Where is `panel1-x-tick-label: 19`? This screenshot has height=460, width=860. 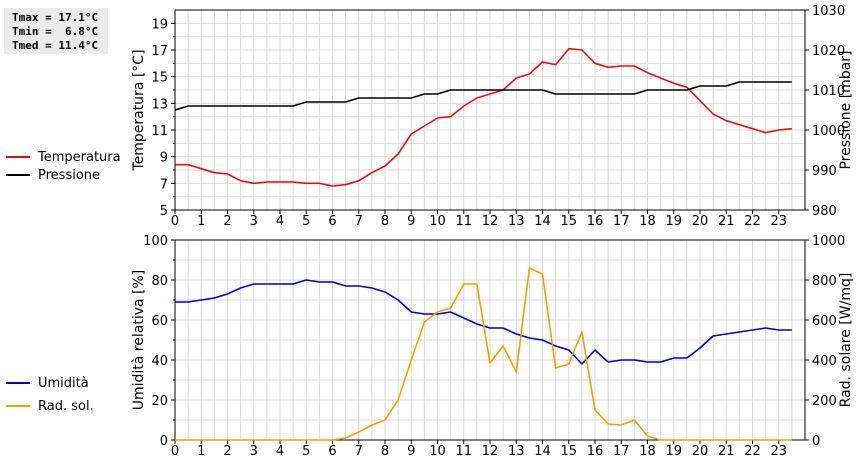
panel1-x-tick-label: 19 is located at coordinates (673, 221).